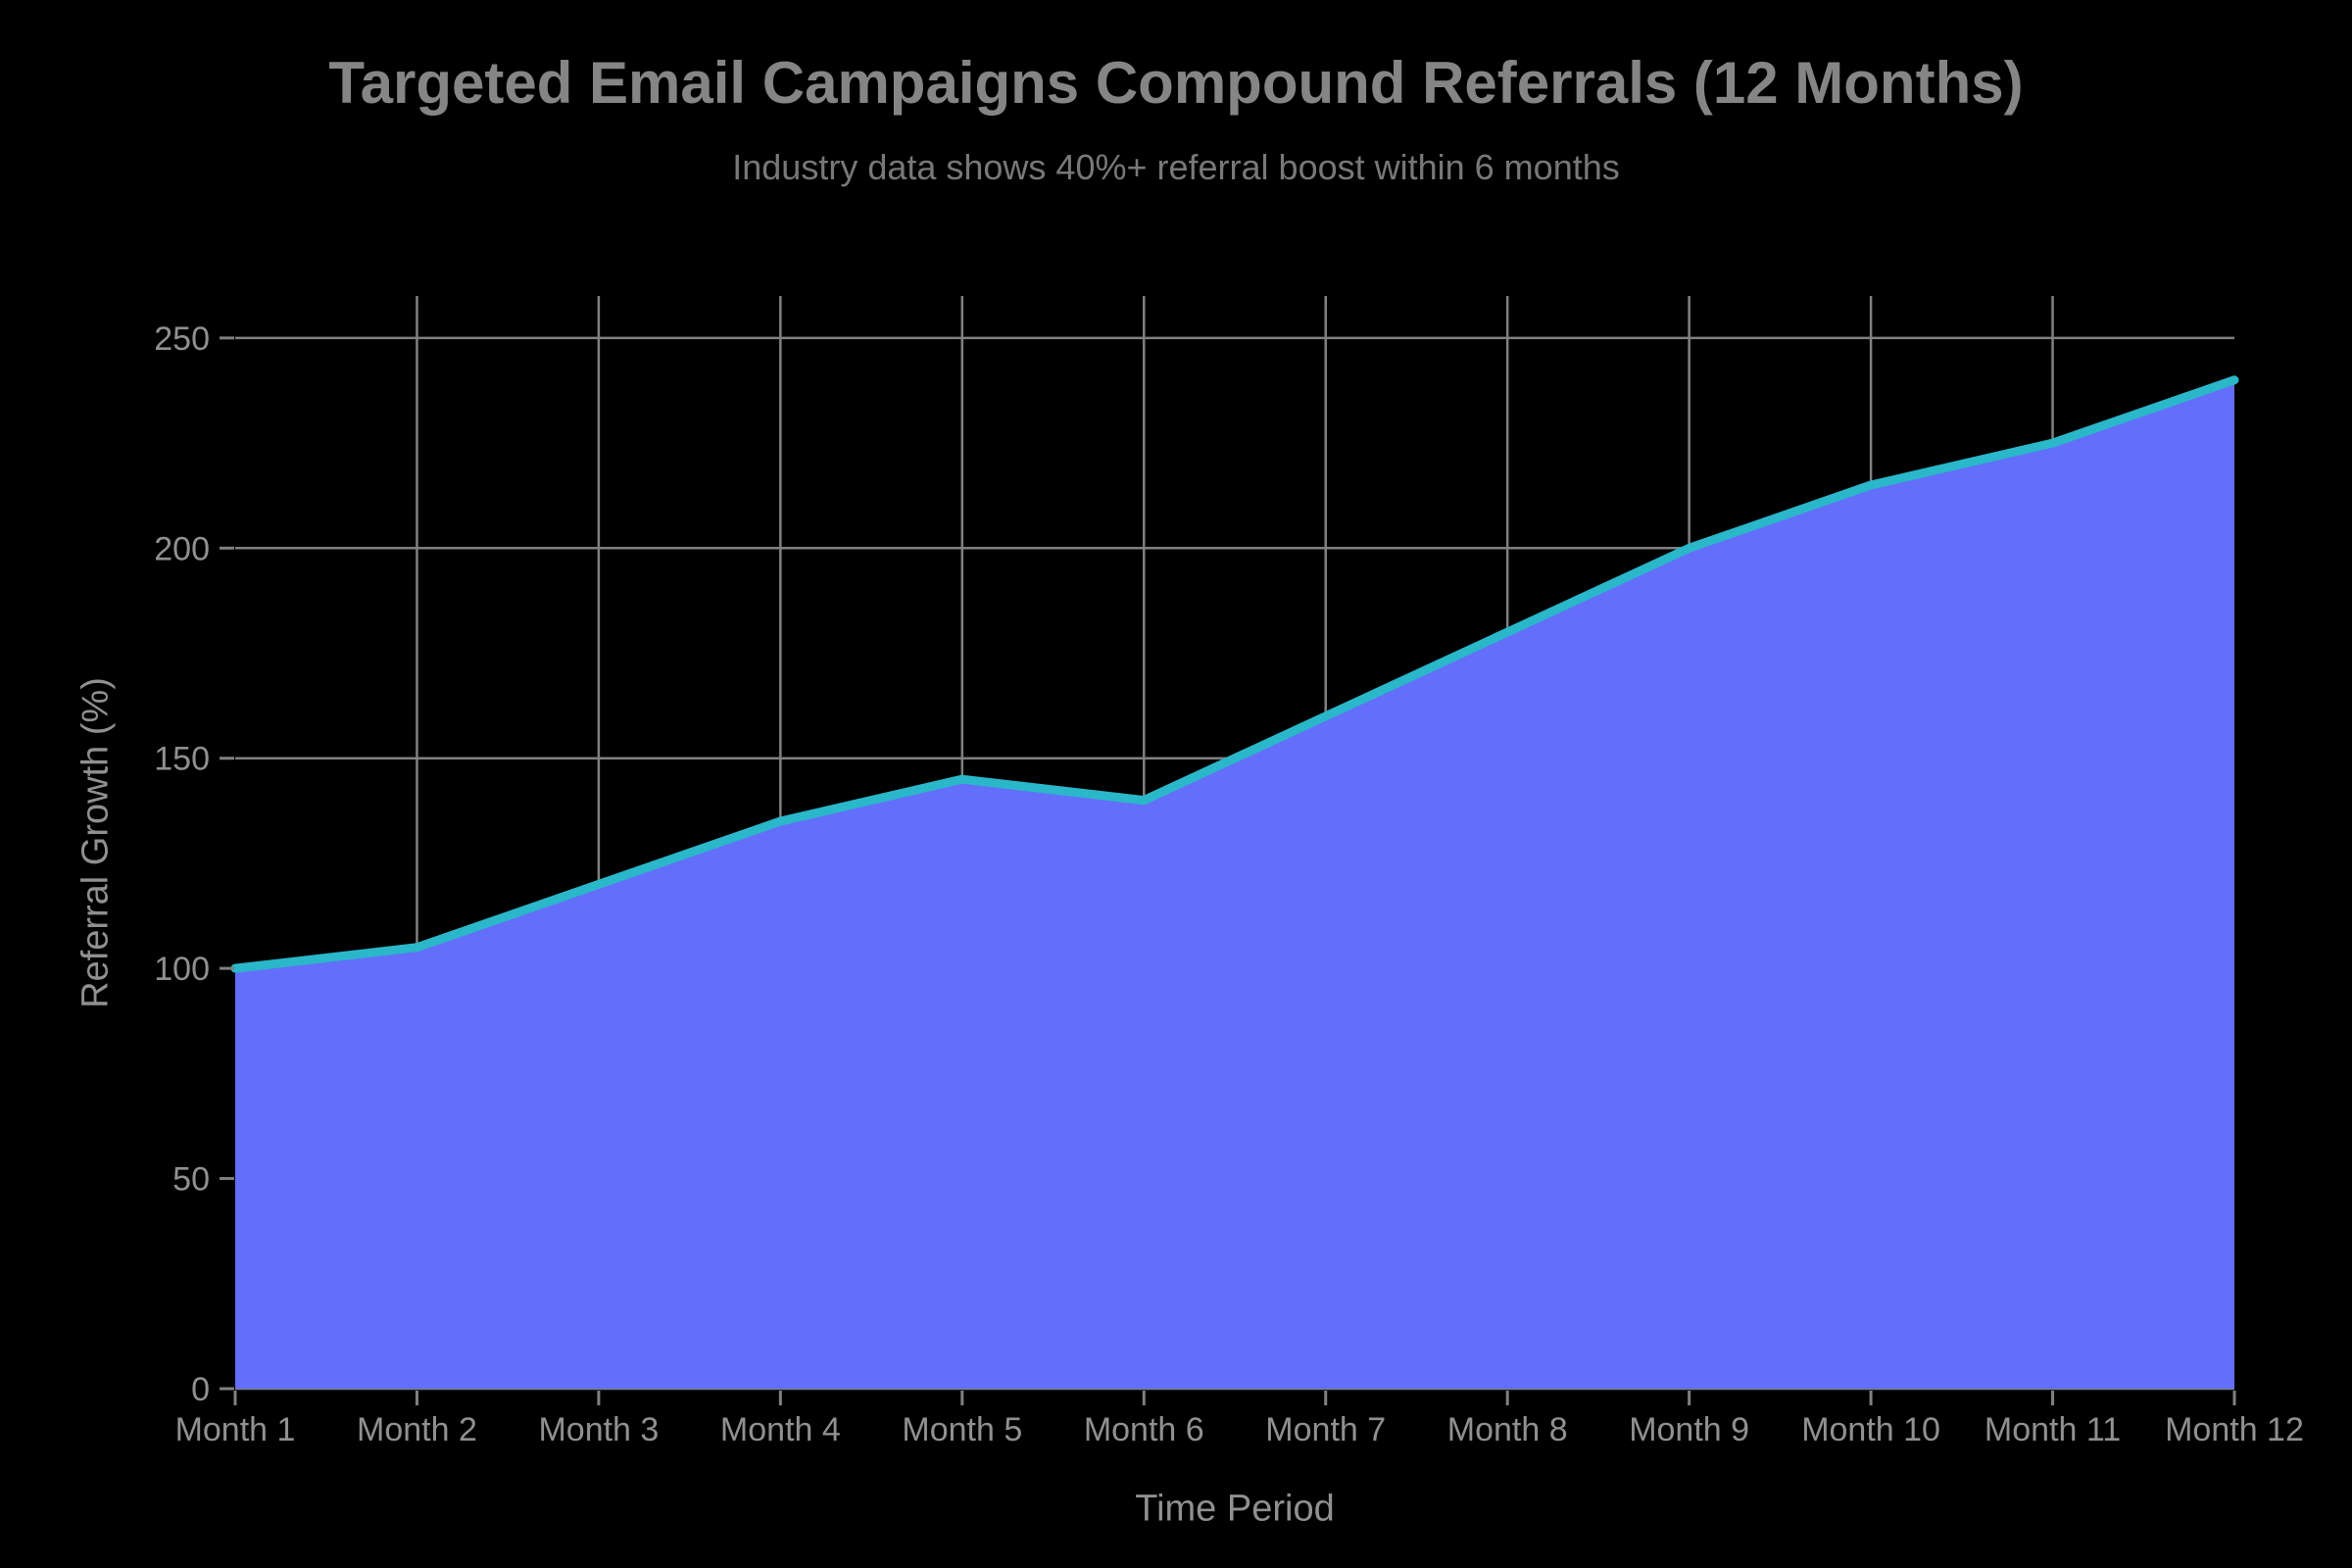 This screenshot has width=2352, height=1568. I want to click on y-tick-label: 200, so click(182, 548).